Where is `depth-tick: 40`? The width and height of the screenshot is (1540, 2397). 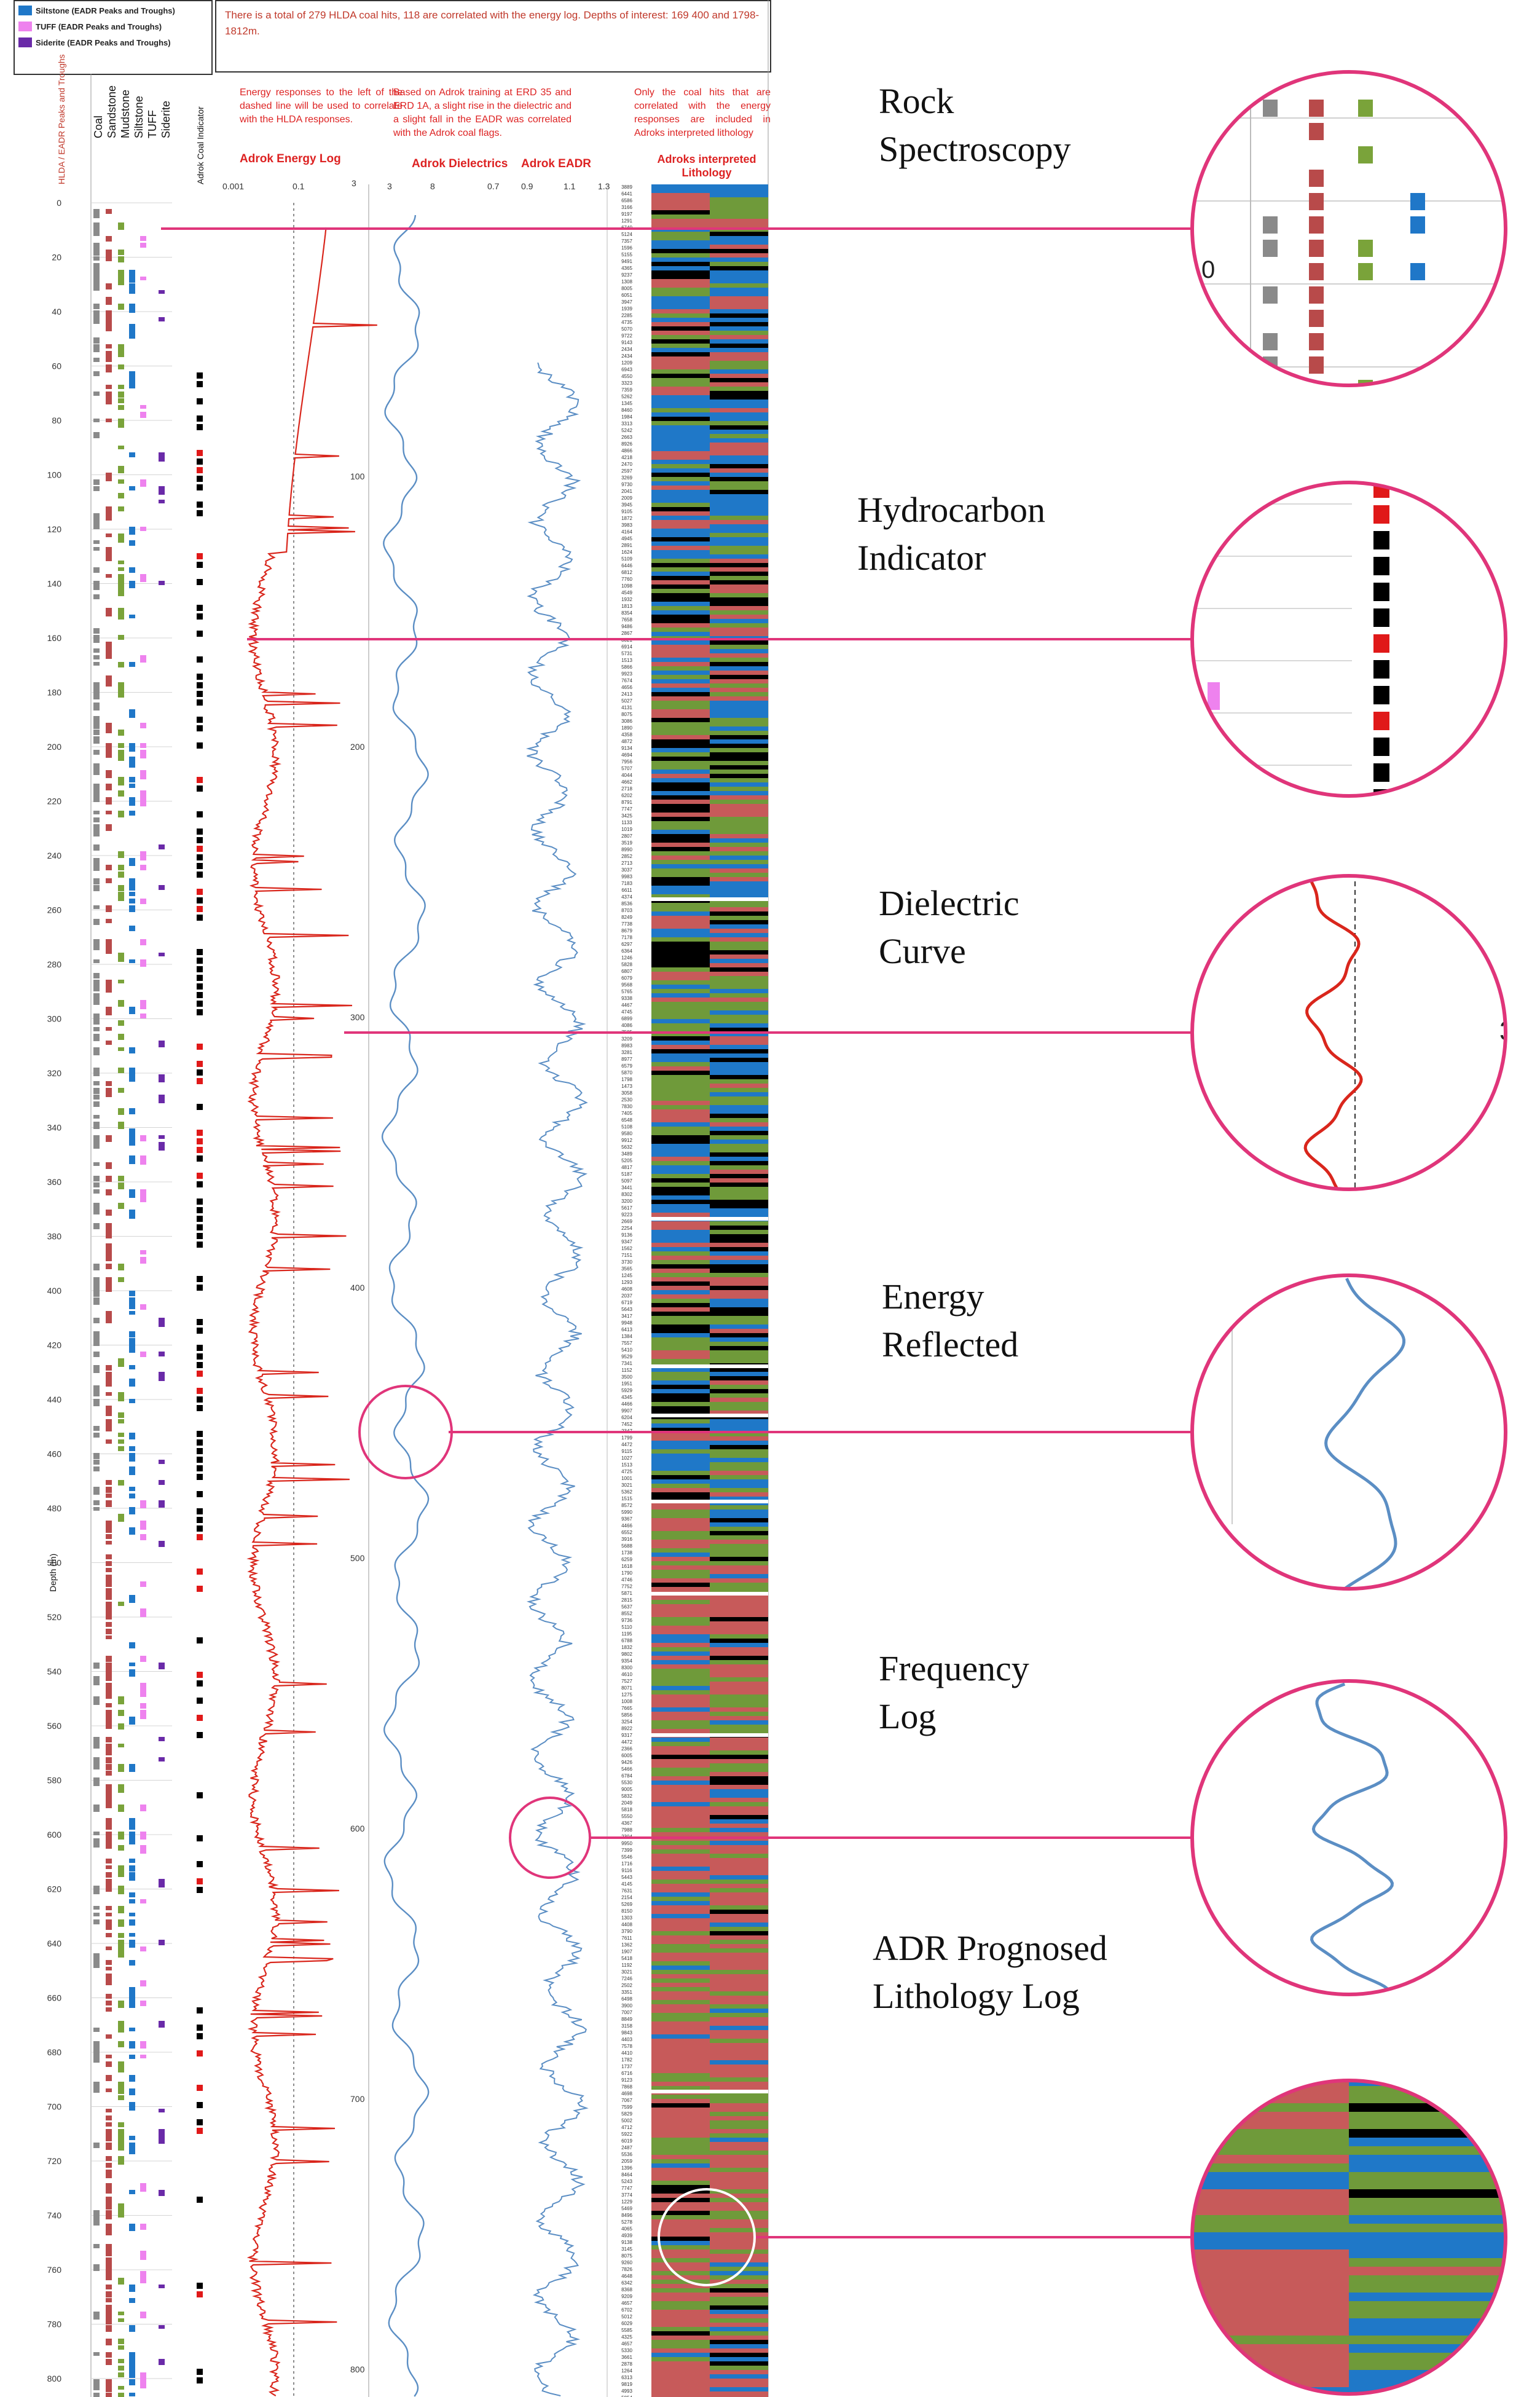
depth-tick: 40 is located at coordinates (56, 312).